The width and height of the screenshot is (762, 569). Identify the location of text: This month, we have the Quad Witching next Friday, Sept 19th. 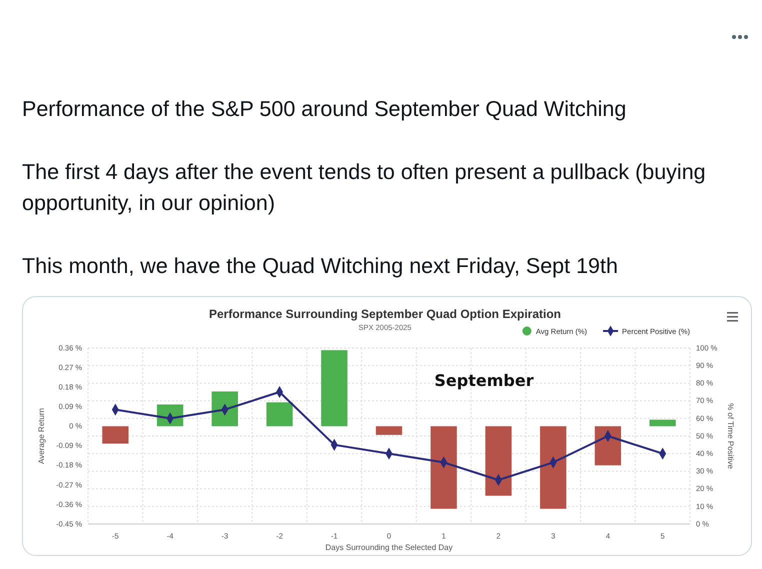
(320, 266).